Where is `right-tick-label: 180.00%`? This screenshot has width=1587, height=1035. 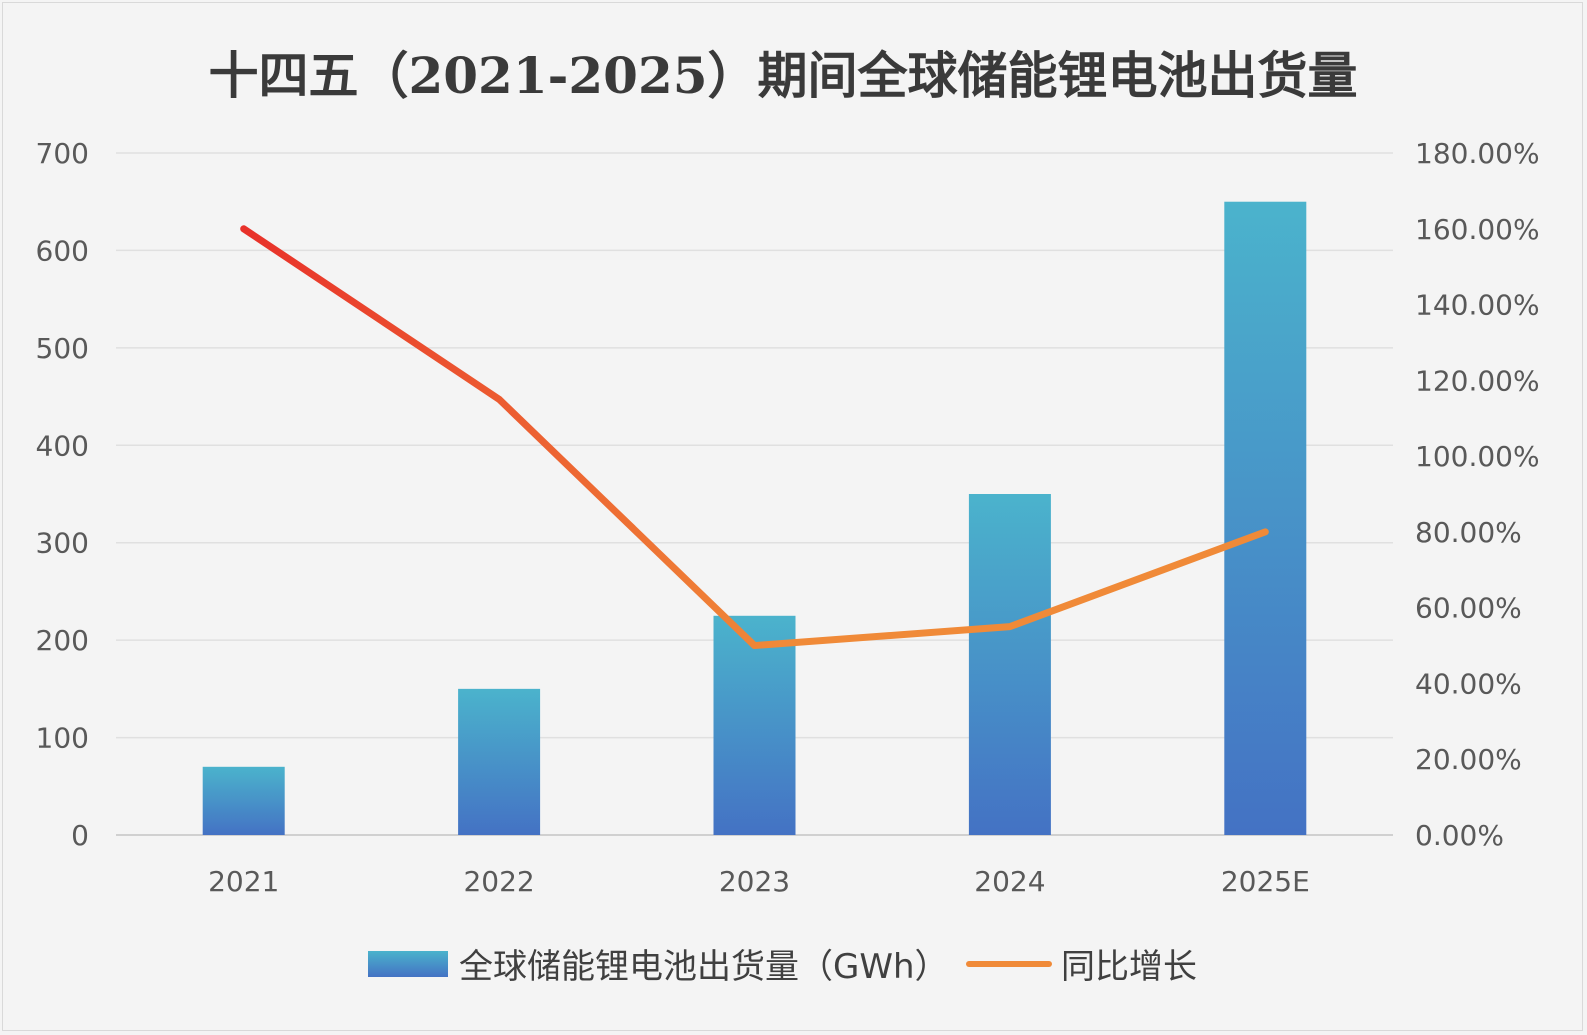 right-tick-label: 180.00% is located at coordinates (1477, 153).